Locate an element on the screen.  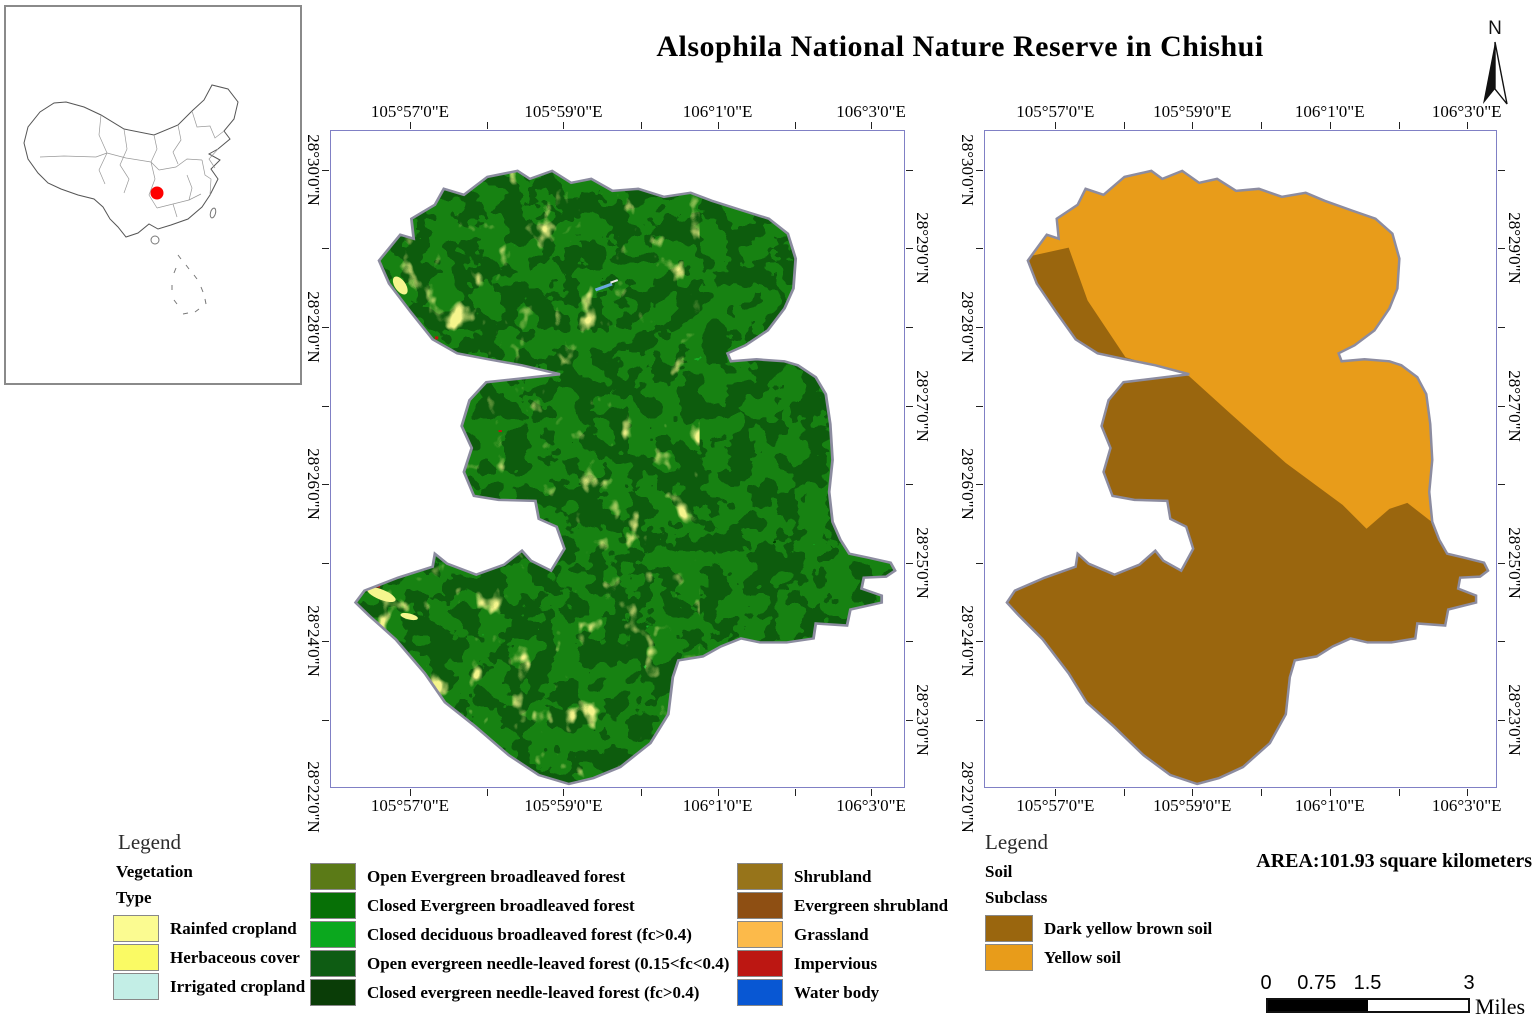
legend-item: Irrigated cropland is located at coordinates (209, 986).